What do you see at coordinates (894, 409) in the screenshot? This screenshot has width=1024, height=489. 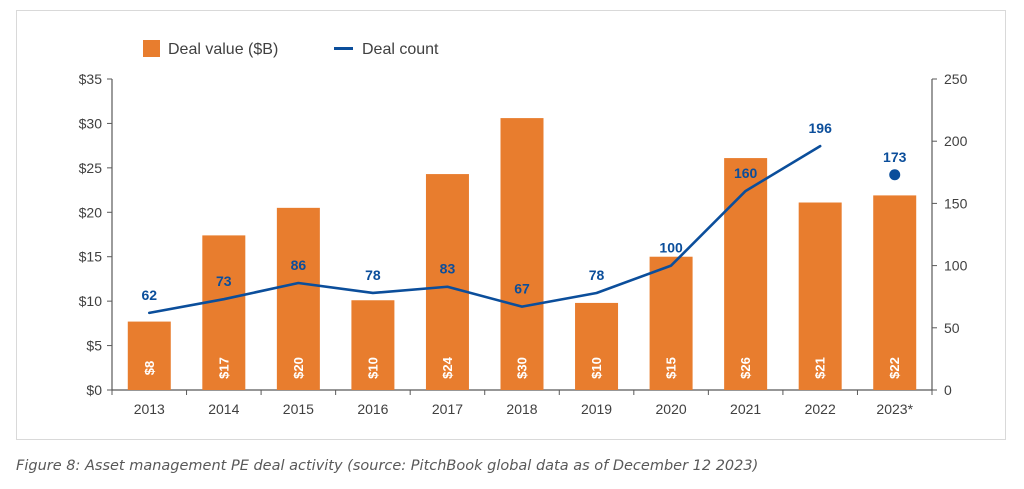 I see `x-tick-label: 2023*` at bounding box center [894, 409].